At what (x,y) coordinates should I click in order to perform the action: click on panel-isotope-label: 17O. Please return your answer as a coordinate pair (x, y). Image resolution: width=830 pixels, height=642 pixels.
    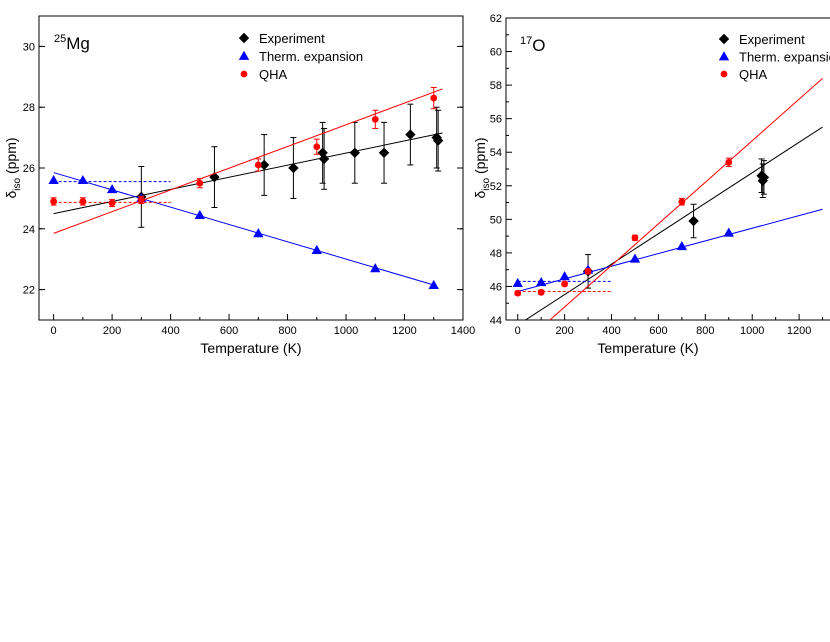
    Looking at the image, I should click on (532, 45).